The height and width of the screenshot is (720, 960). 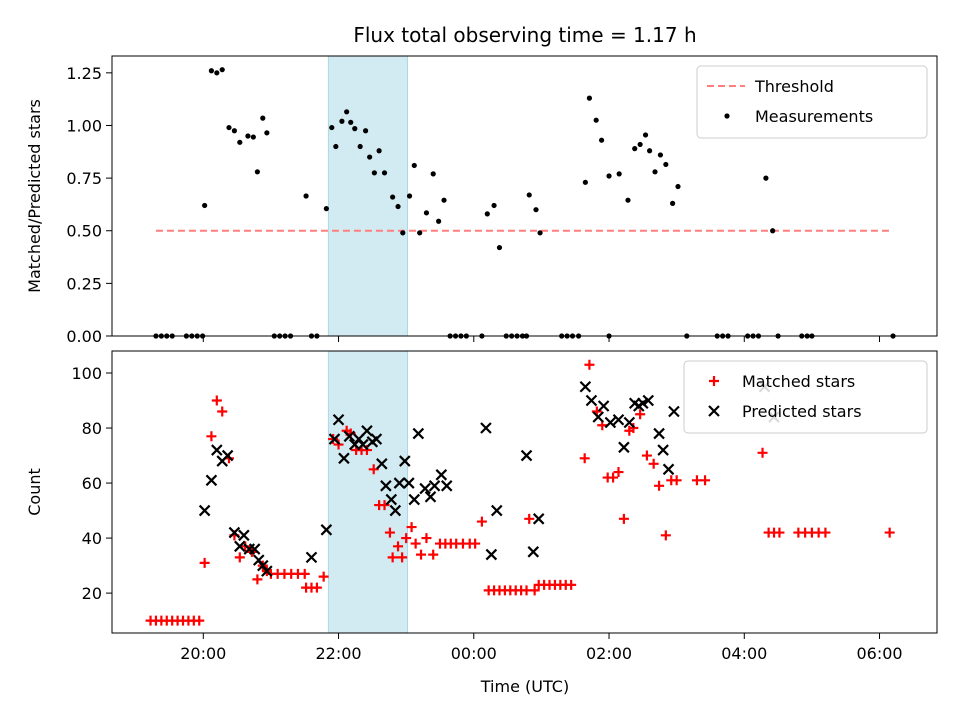 What do you see at coordinates (802, 411) in the screenshot?
I see `legend-label: Predicted stars` at bounding box center [802, 411].